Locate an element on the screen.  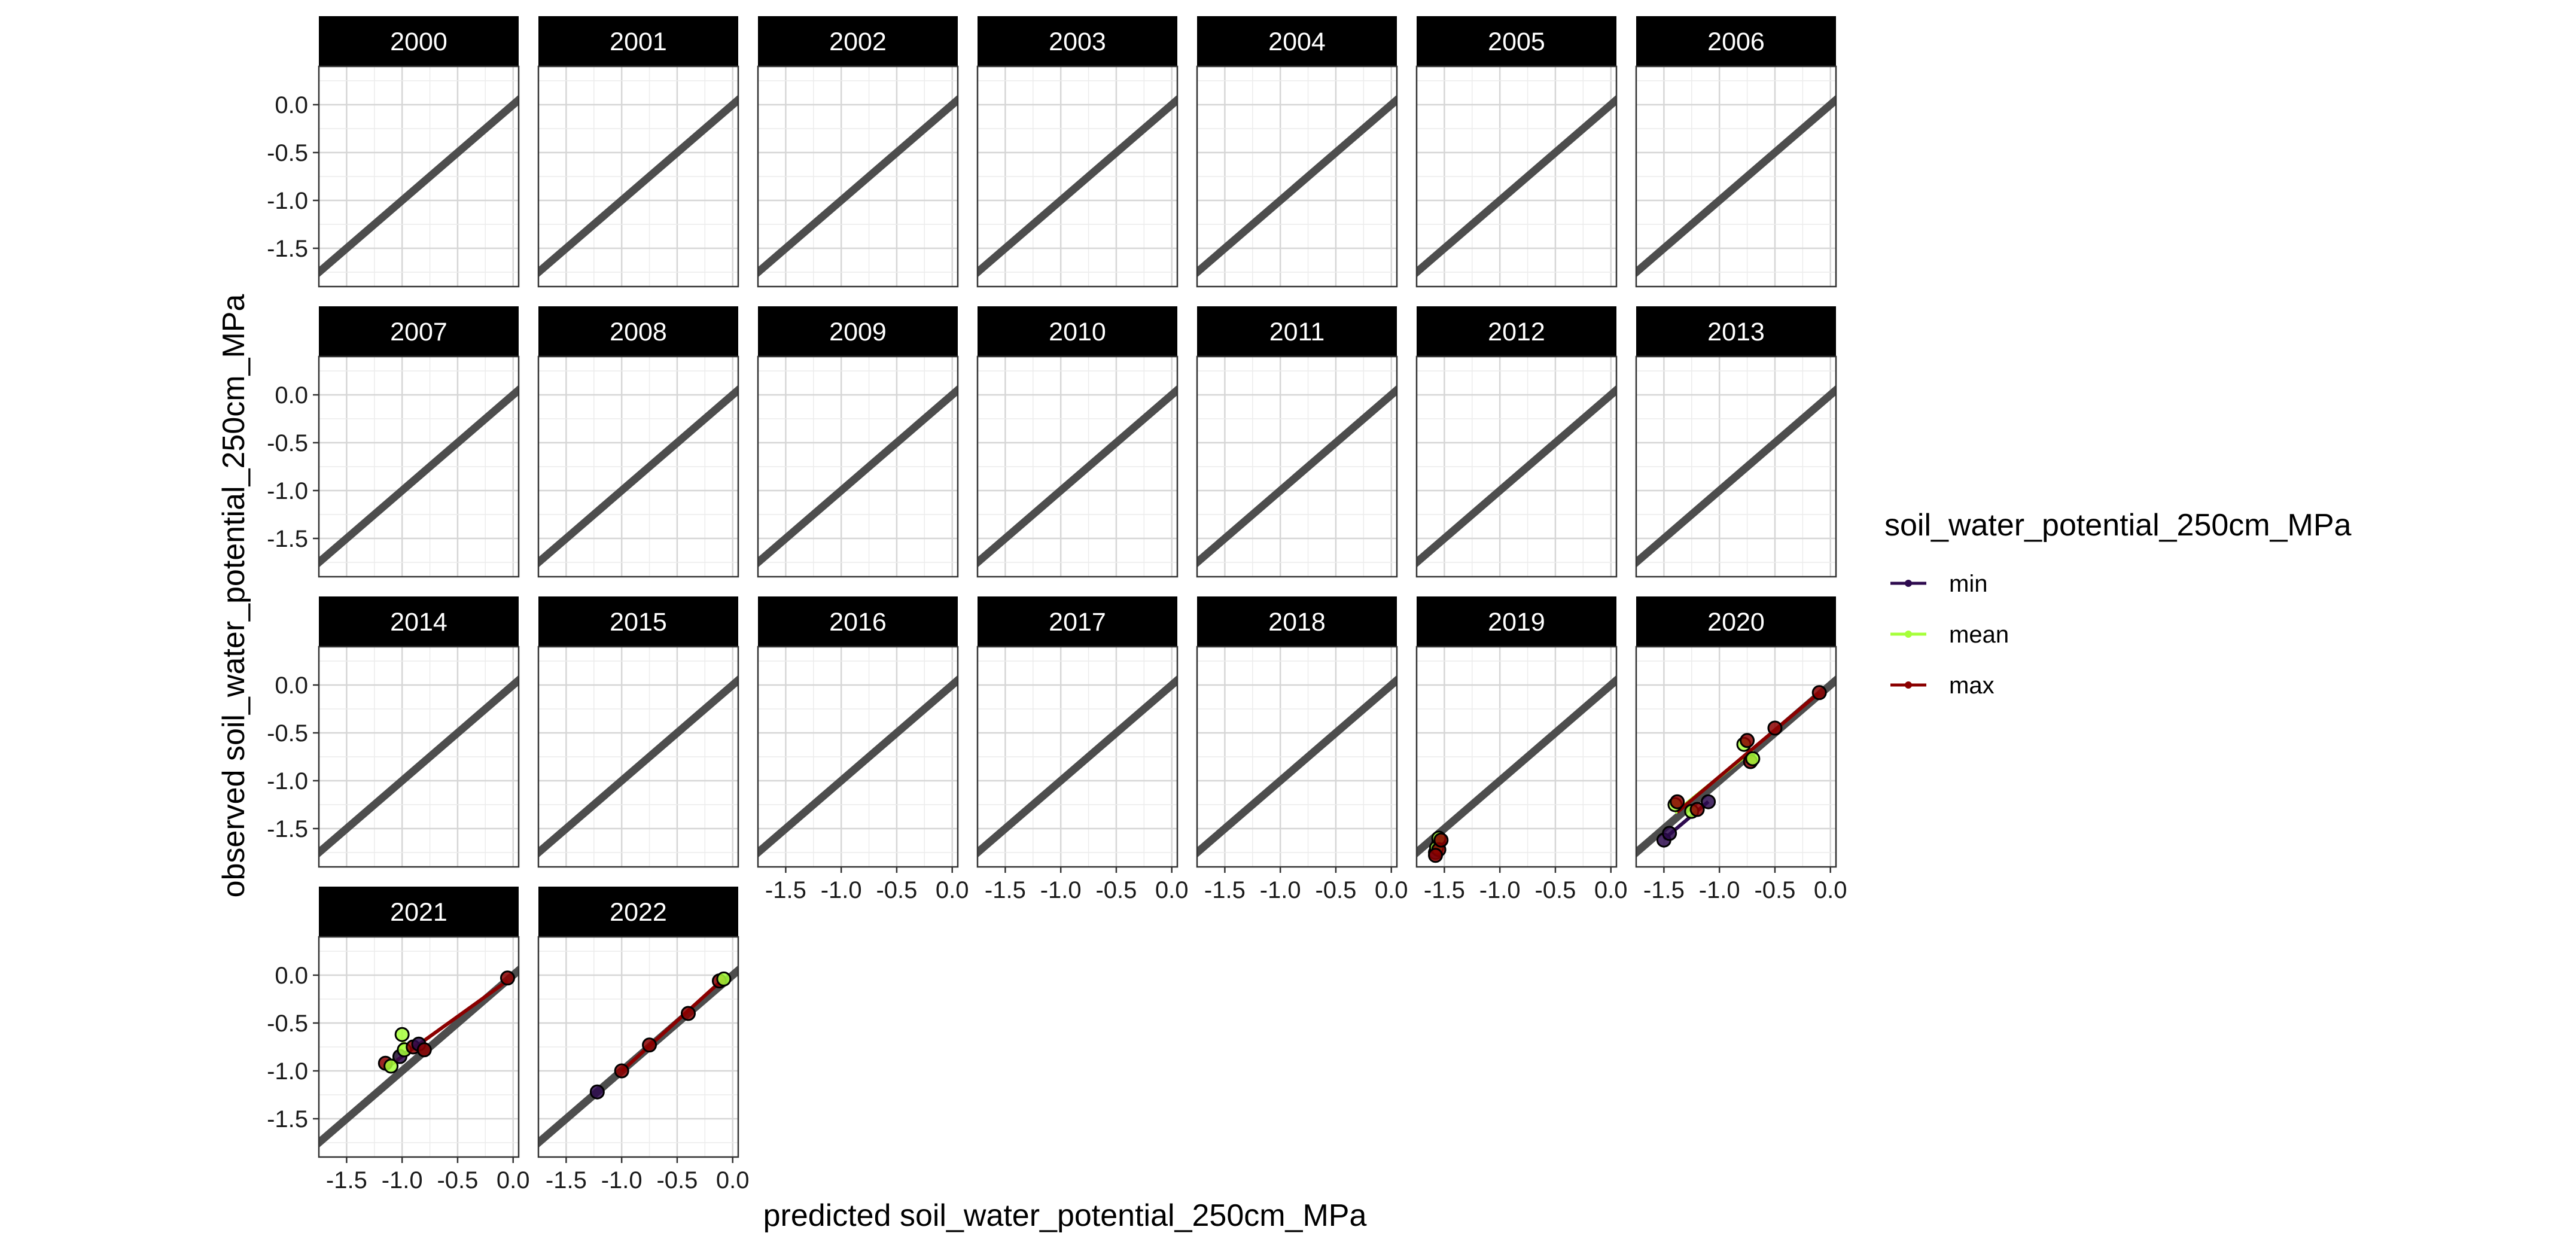
facet-panel: 2012 is located at coordinates (1516, 442).